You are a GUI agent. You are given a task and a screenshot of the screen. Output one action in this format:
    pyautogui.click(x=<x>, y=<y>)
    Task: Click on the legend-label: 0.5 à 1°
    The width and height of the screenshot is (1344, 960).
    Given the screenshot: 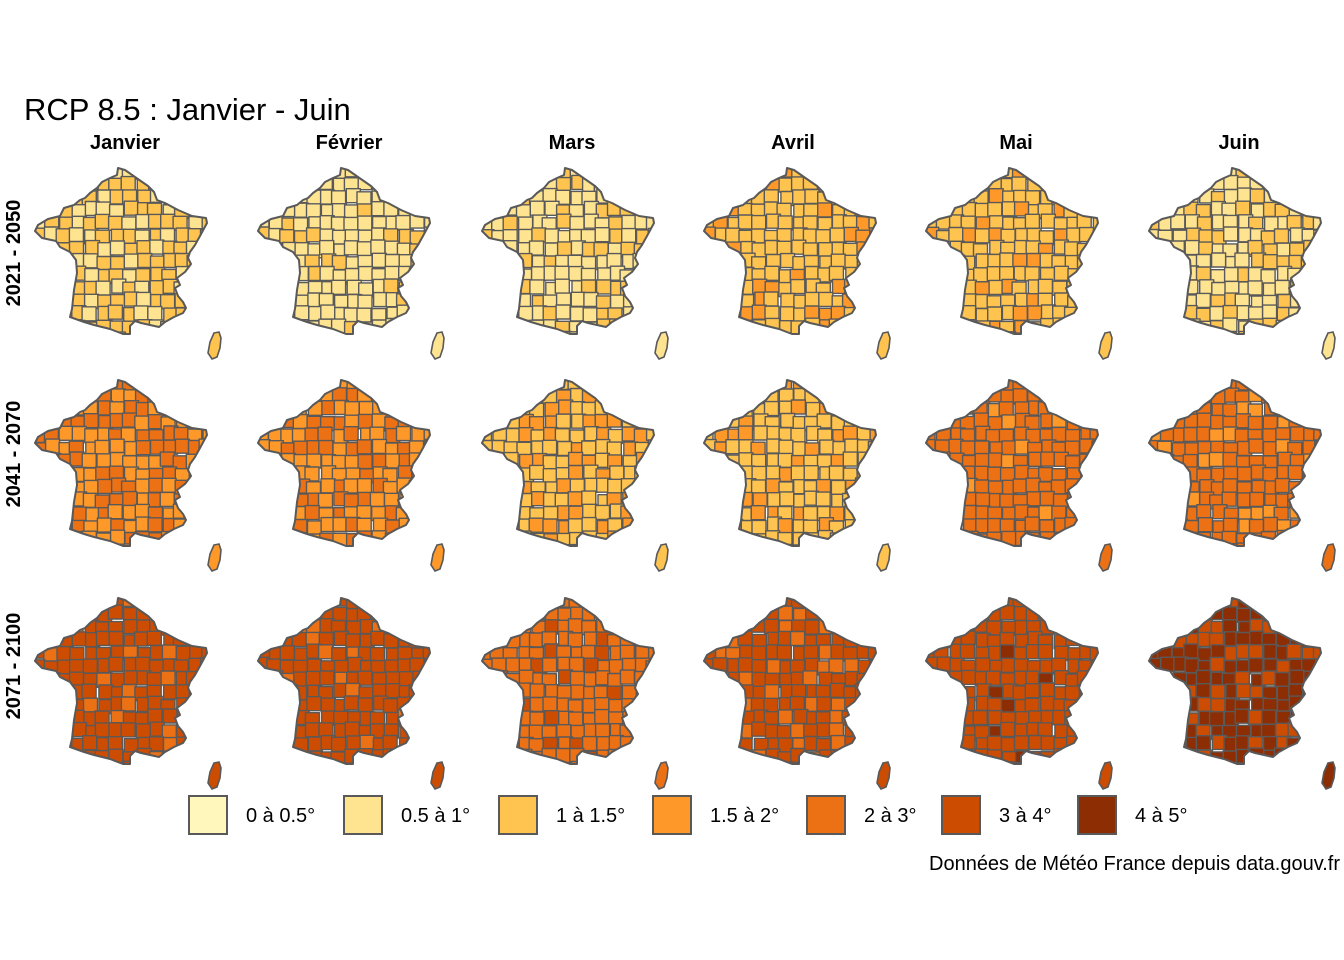 What is the action you would take?
    pyautogui.click(x=436, y=816)
    